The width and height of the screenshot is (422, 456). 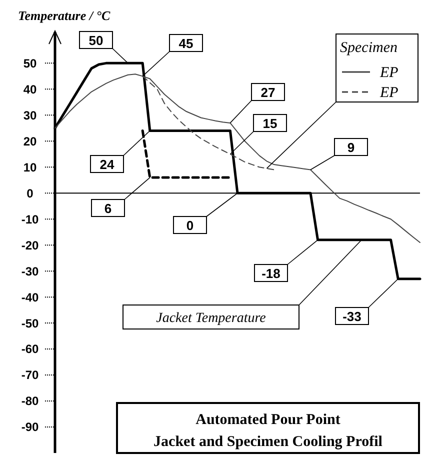 I want to click on callout: 50, so click(x=103, y=47).